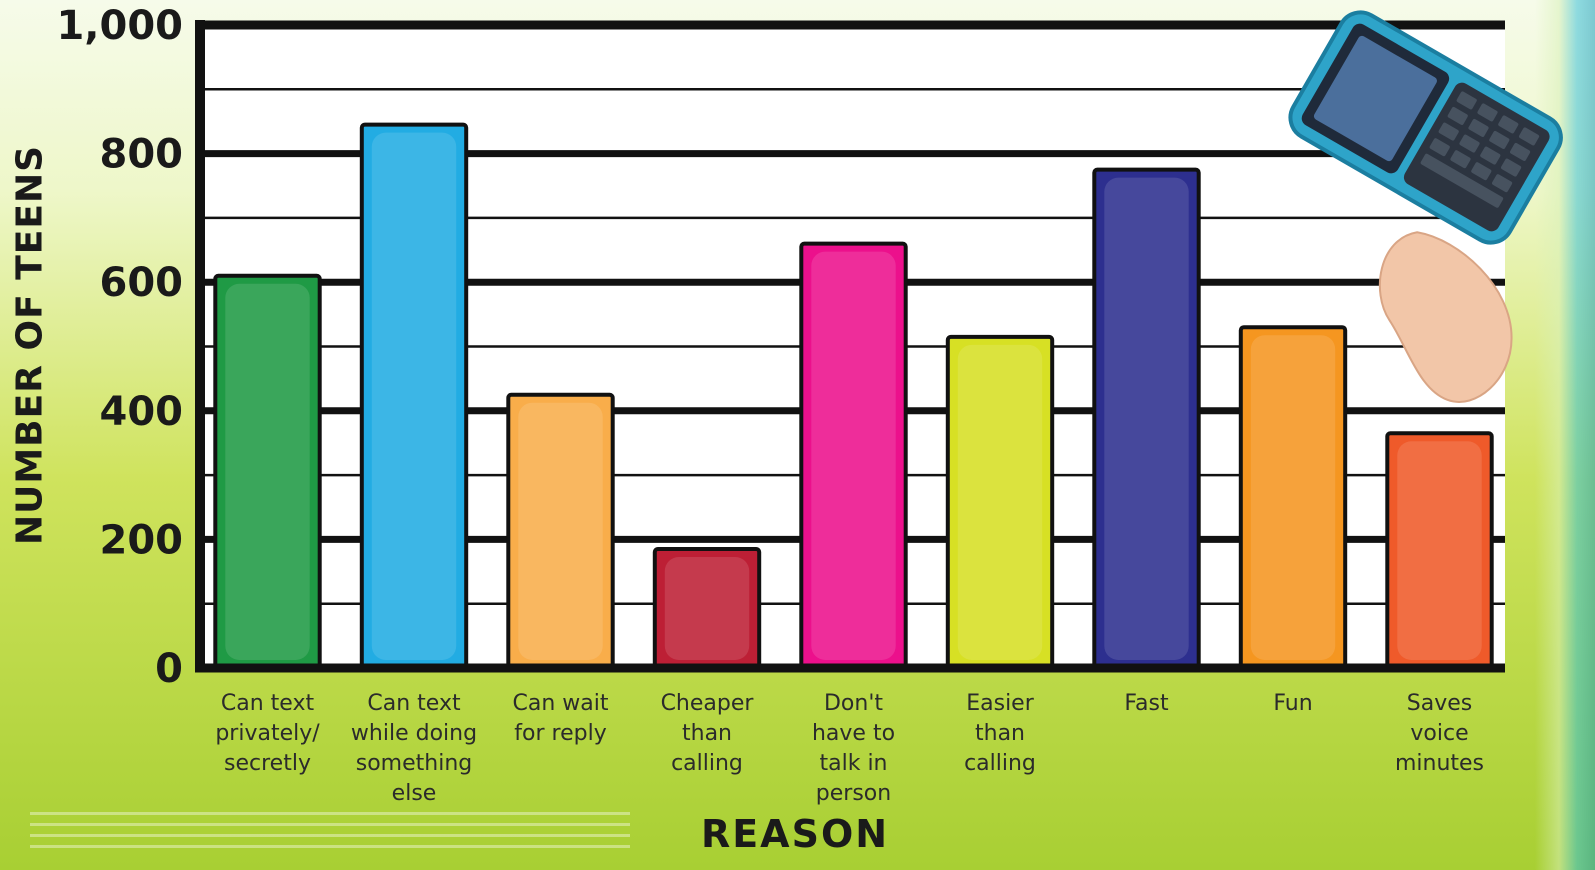 This screenshot has height=870, width=1595. I want to click on x-category-label: Easier than calling, so click(1000, 733).